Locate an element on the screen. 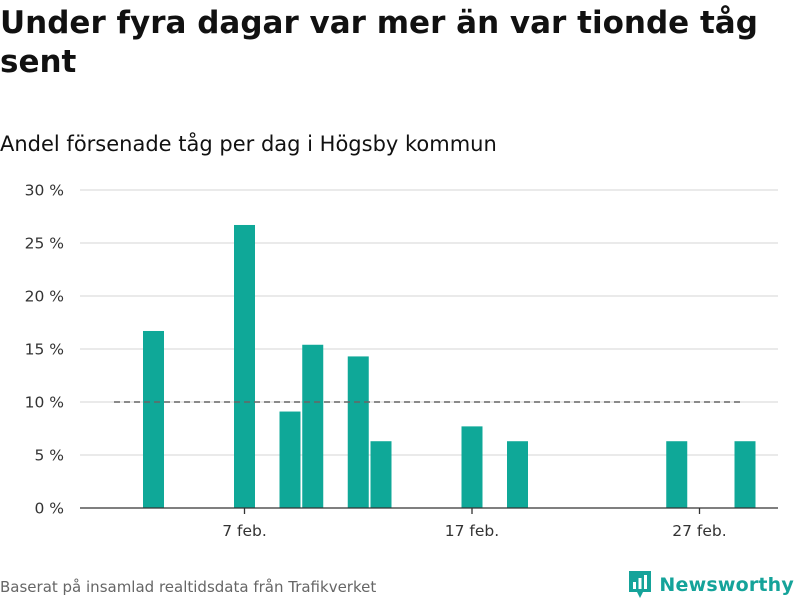  y-axis-ticks: 0 % 5 % 10 % 15 % 20 % 25 % 30 % is located at coordinates (44, 350).